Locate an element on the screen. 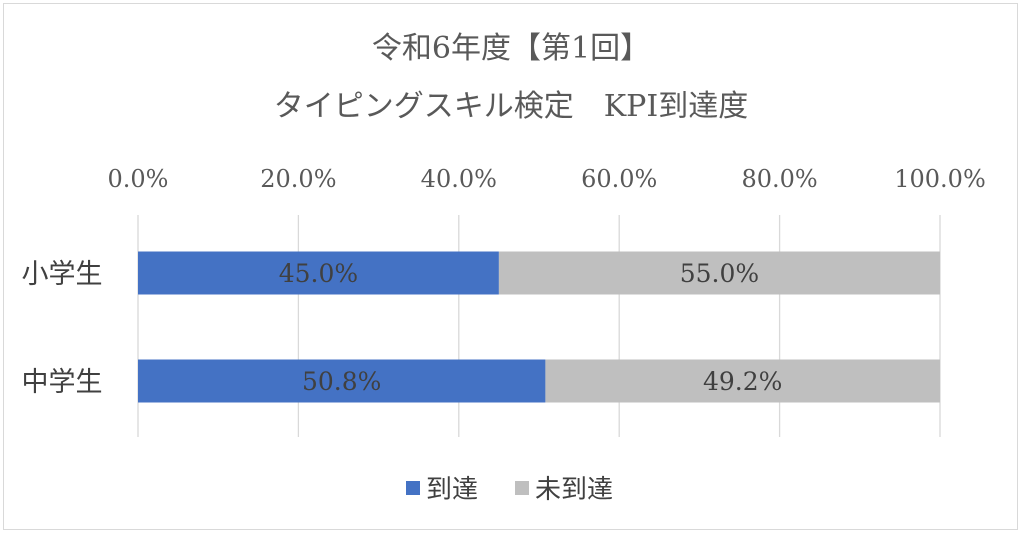  data-label: 49.2% is located at coordinates (742, 381).